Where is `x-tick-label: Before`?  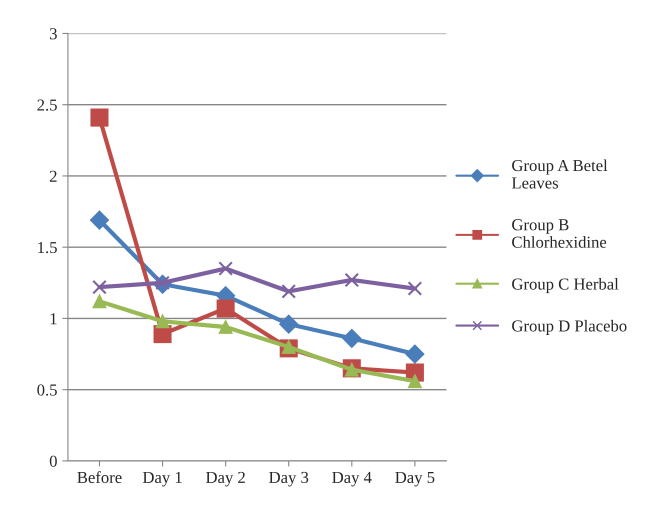
x-tick-label: Before is located at coordinates (99, 477).